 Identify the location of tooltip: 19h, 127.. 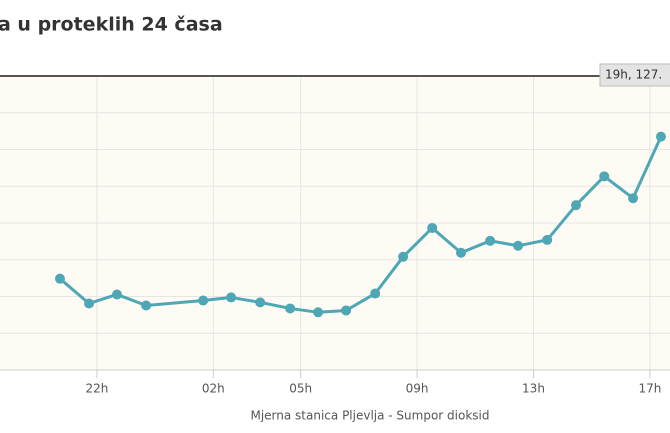
(633, 75).